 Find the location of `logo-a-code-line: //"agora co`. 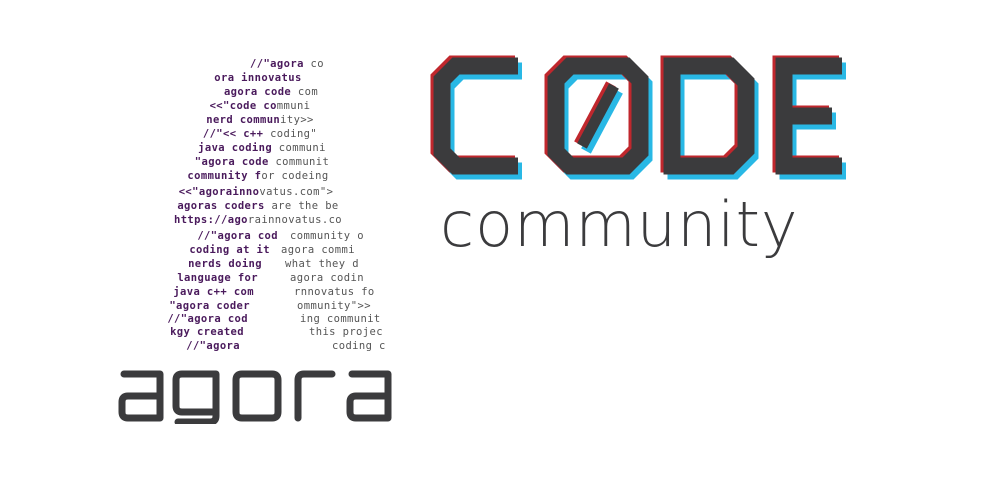

logo-a-code-line: //"agora co is located at coordinates (287, 64).